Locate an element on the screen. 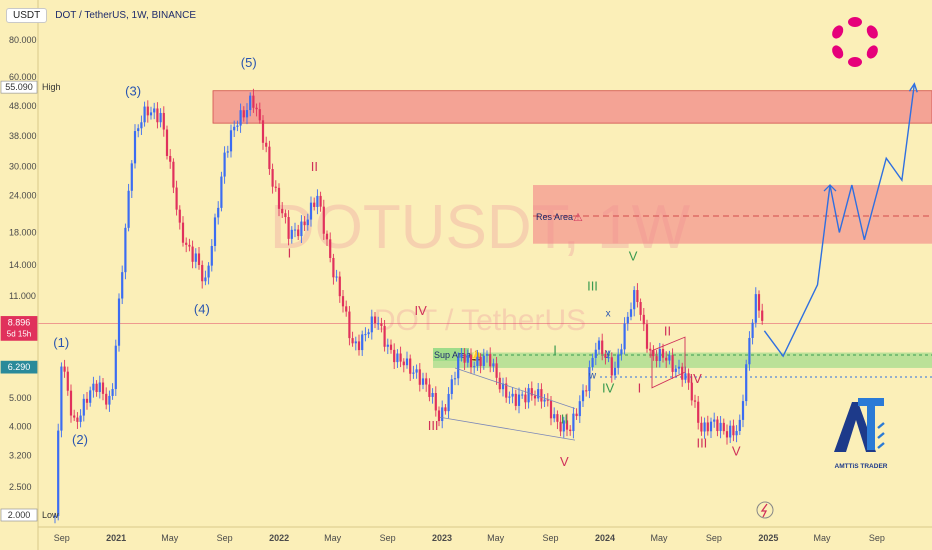 The image size is (932, 550). wave-label: (3) is located at coordinates (133, 91).